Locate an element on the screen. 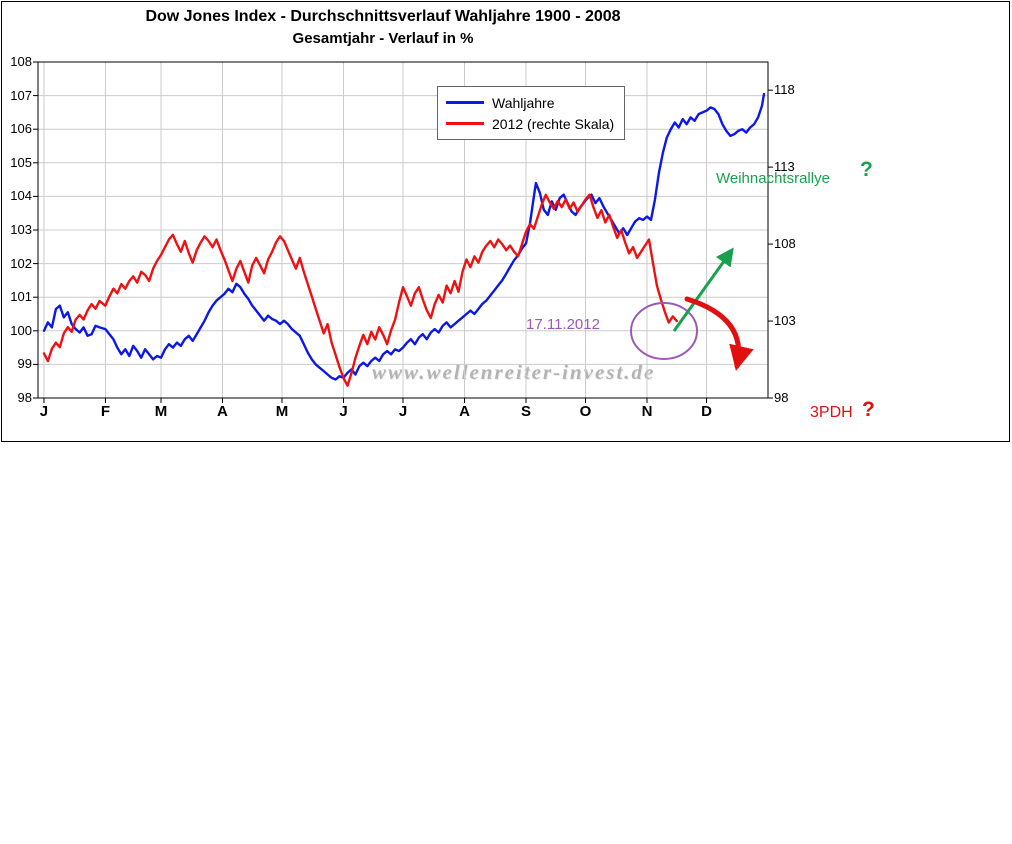  y-left-tick-label: 103 is located at coordinates (21, 229).